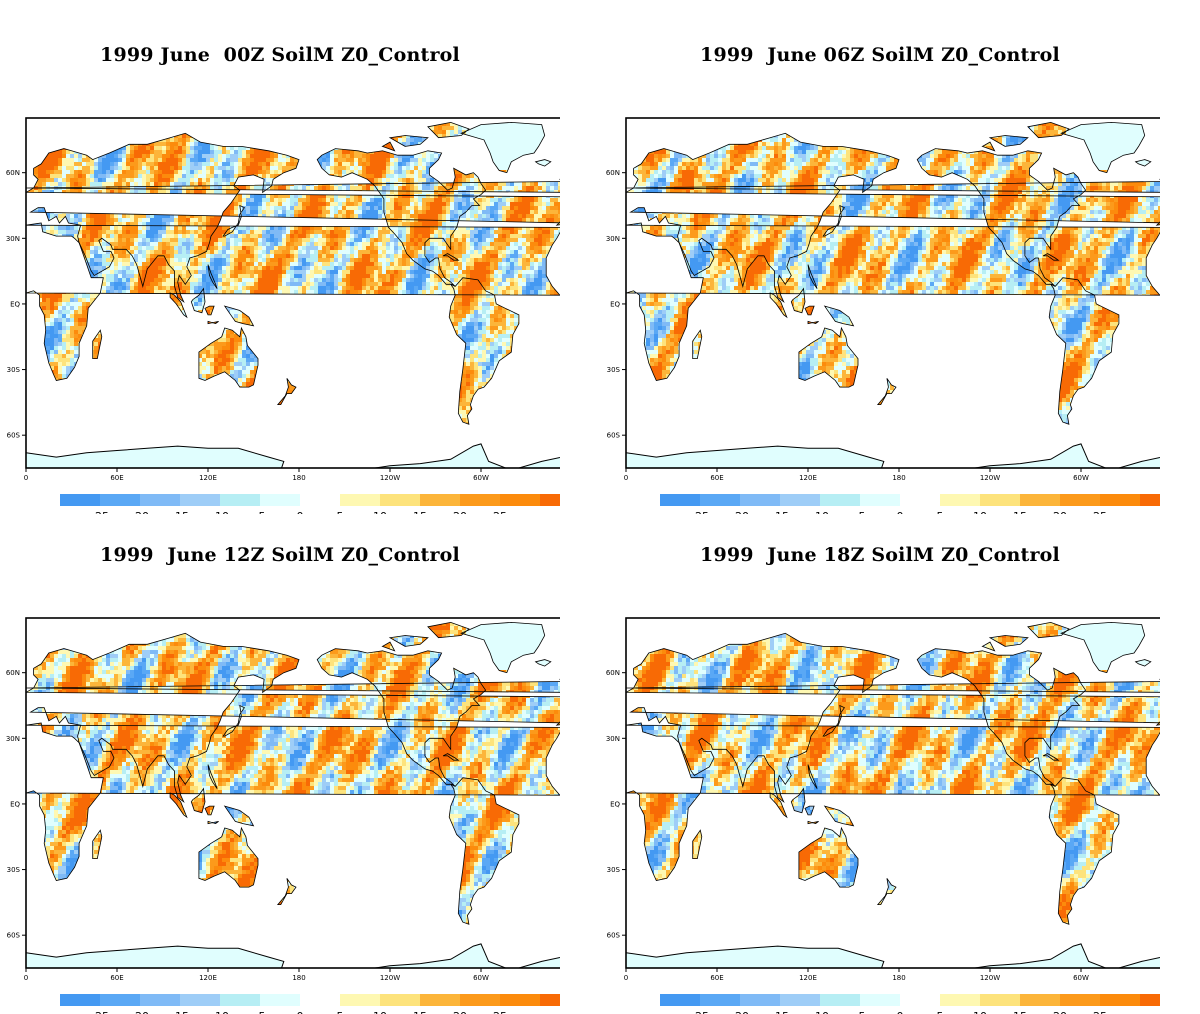  Describe the element at coordinates (280, 55) in the screenshot. I see `panel-title: 1999 June 00Z SoilM Z0_Control` at that location.